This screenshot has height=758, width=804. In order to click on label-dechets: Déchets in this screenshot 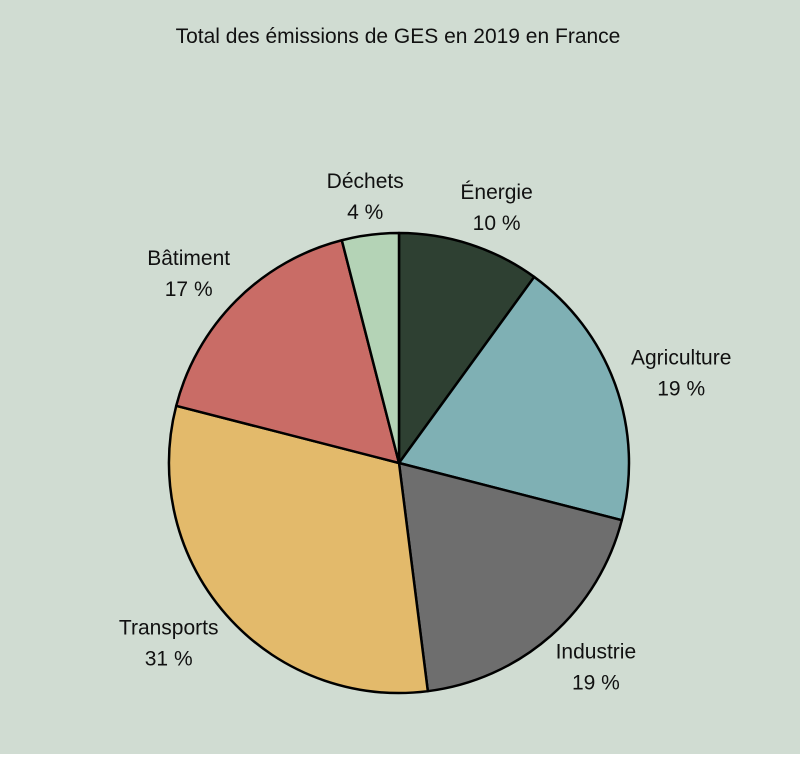, I will do `click(365, 181)`.